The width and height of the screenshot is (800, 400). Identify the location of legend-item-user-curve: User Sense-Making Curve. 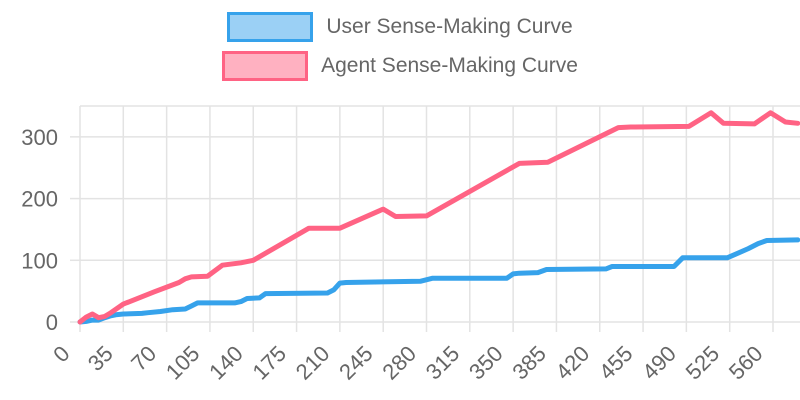
(400, 27).